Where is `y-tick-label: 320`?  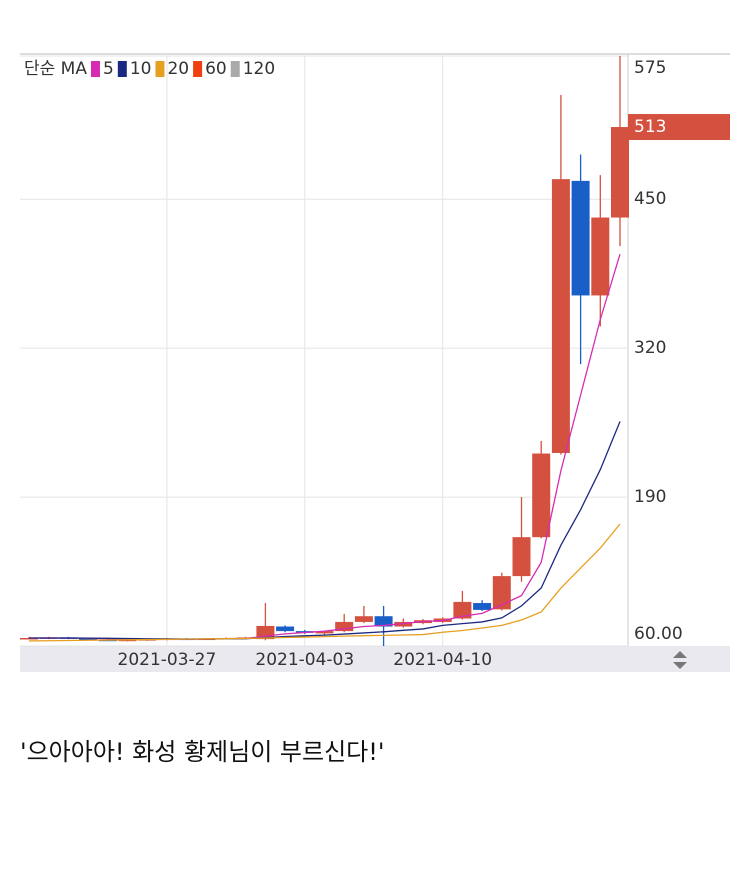 y-tick-label: 320 is located at coordinates (650, 348).